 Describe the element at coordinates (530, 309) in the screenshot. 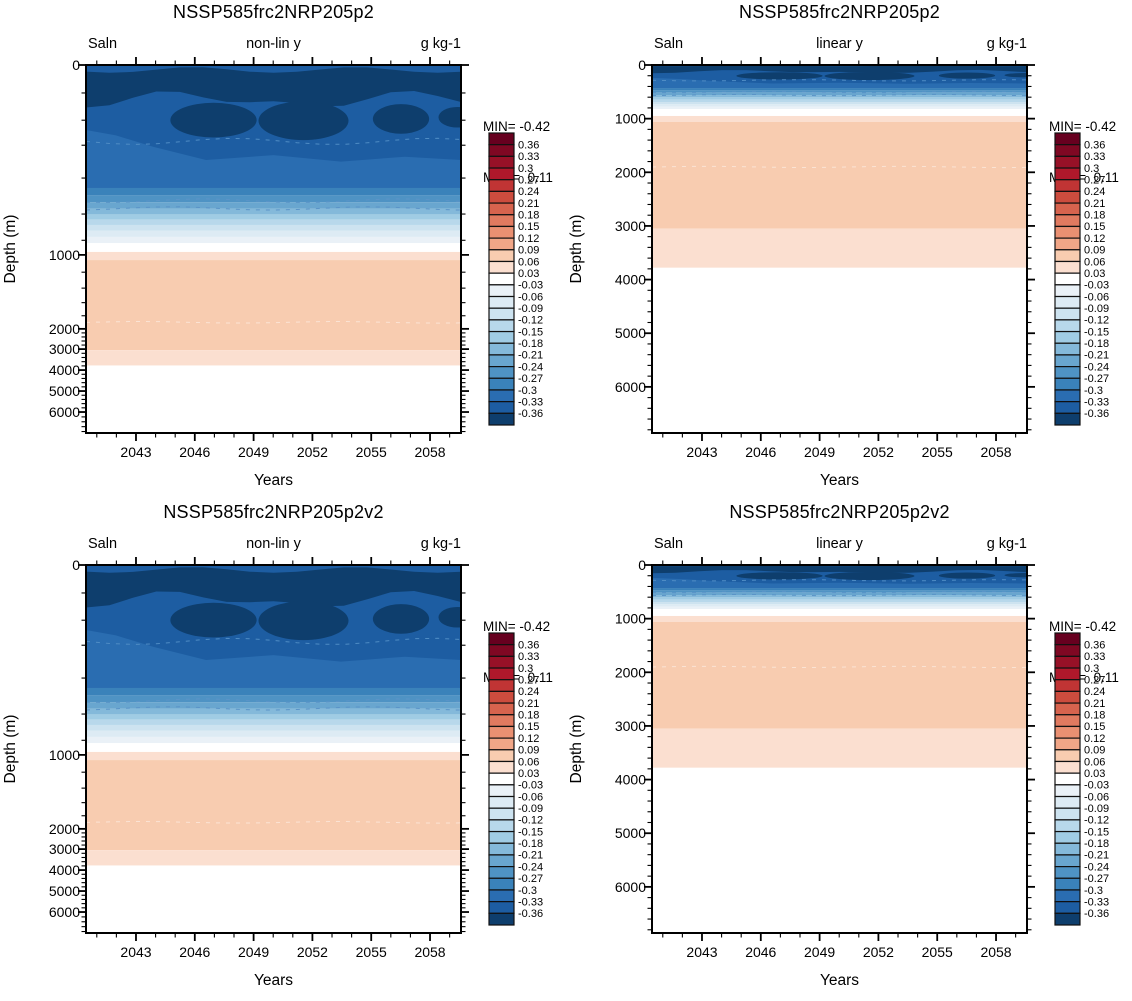

I see `svg-text: -0.09` at that location.